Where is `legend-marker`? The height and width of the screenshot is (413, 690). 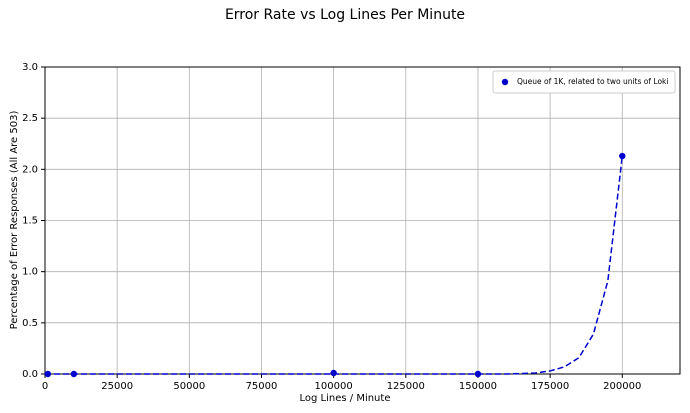 legend-marker is located at coordinates (505, 82).